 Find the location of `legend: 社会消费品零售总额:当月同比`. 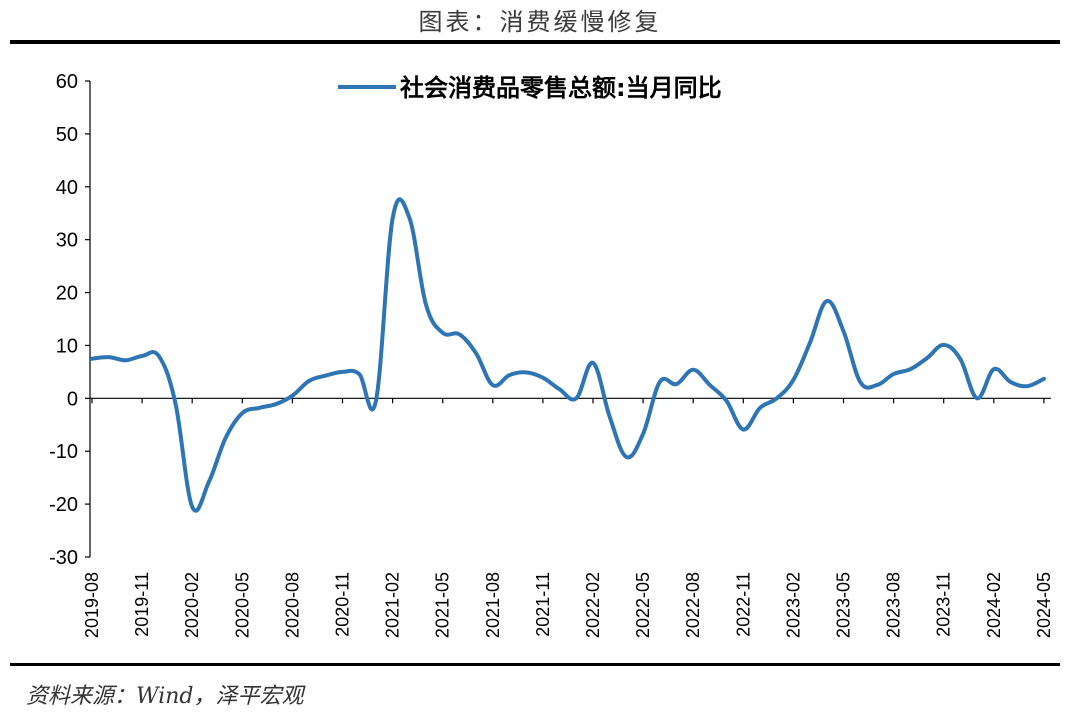

legend: 社会消费品零售总额:当月同比 is located at coordinates (530, 88).